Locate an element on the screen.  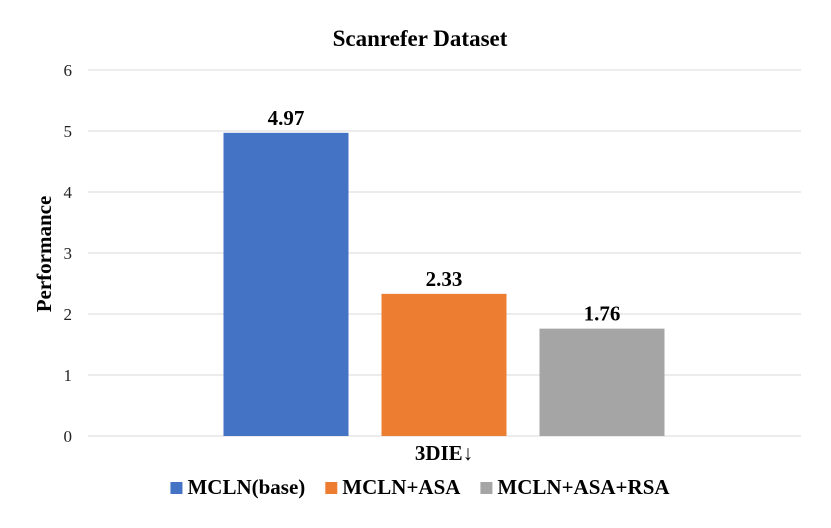
legend-item: MCLN(base) is located at coordinates (237, 487).